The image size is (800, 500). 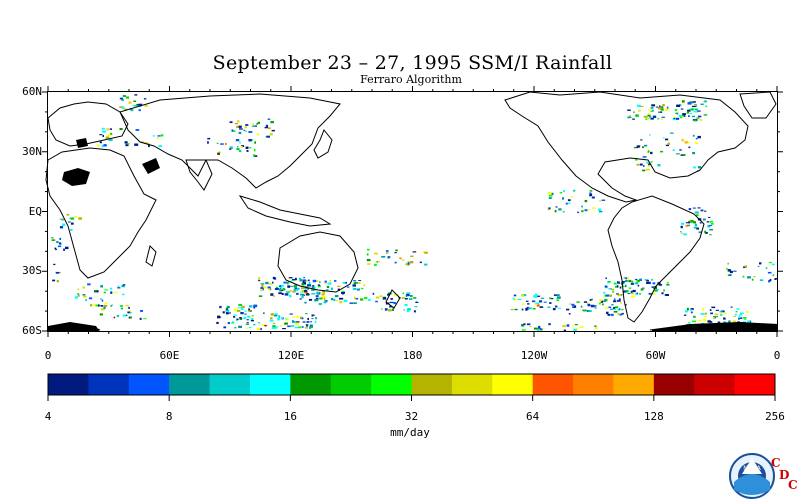 What do you see at coordinates (199, 175) in the screenshot?
I see `india-outline` at bounding box center [199, 175].